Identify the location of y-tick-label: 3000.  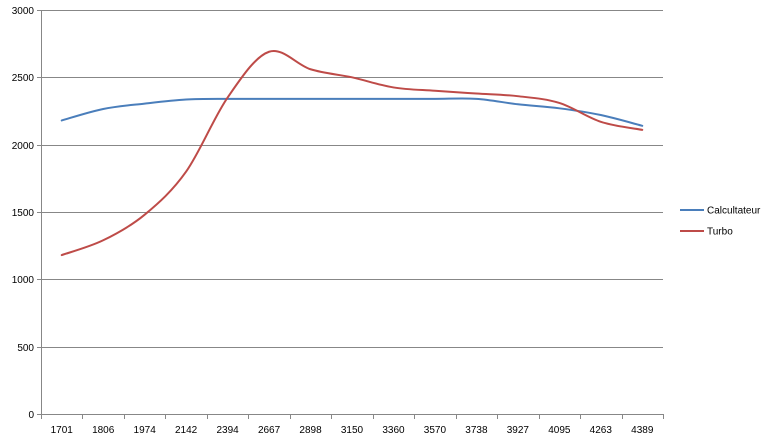
(23, 11).